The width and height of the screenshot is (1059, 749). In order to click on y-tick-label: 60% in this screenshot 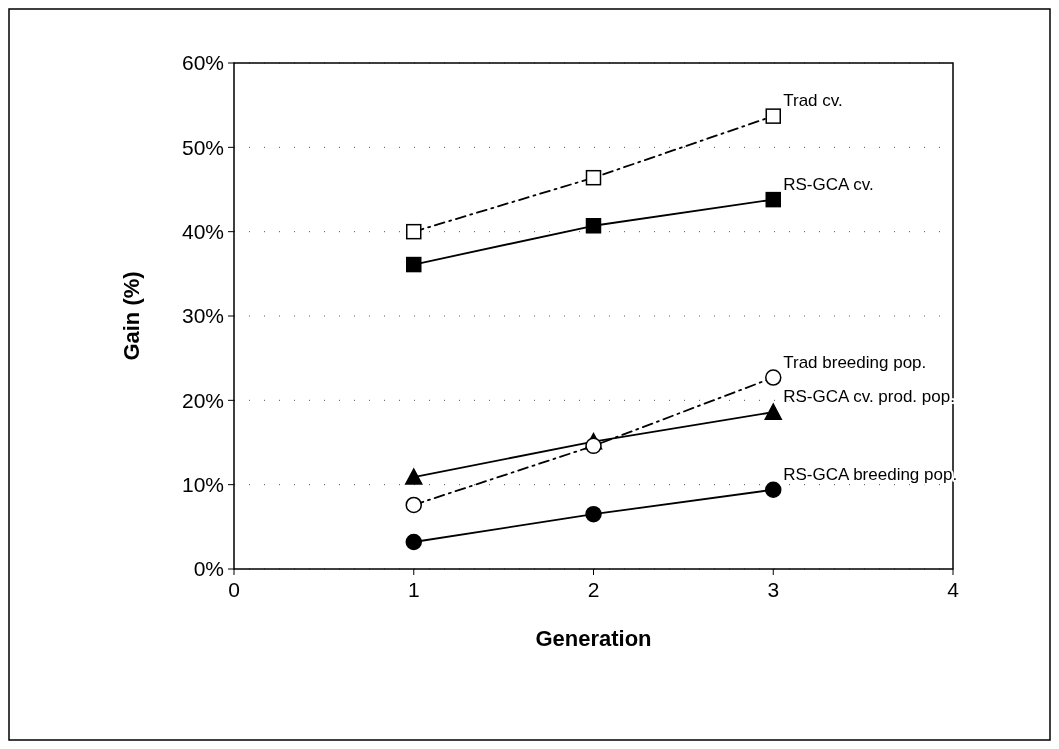, I will do `click(202, 63)`.